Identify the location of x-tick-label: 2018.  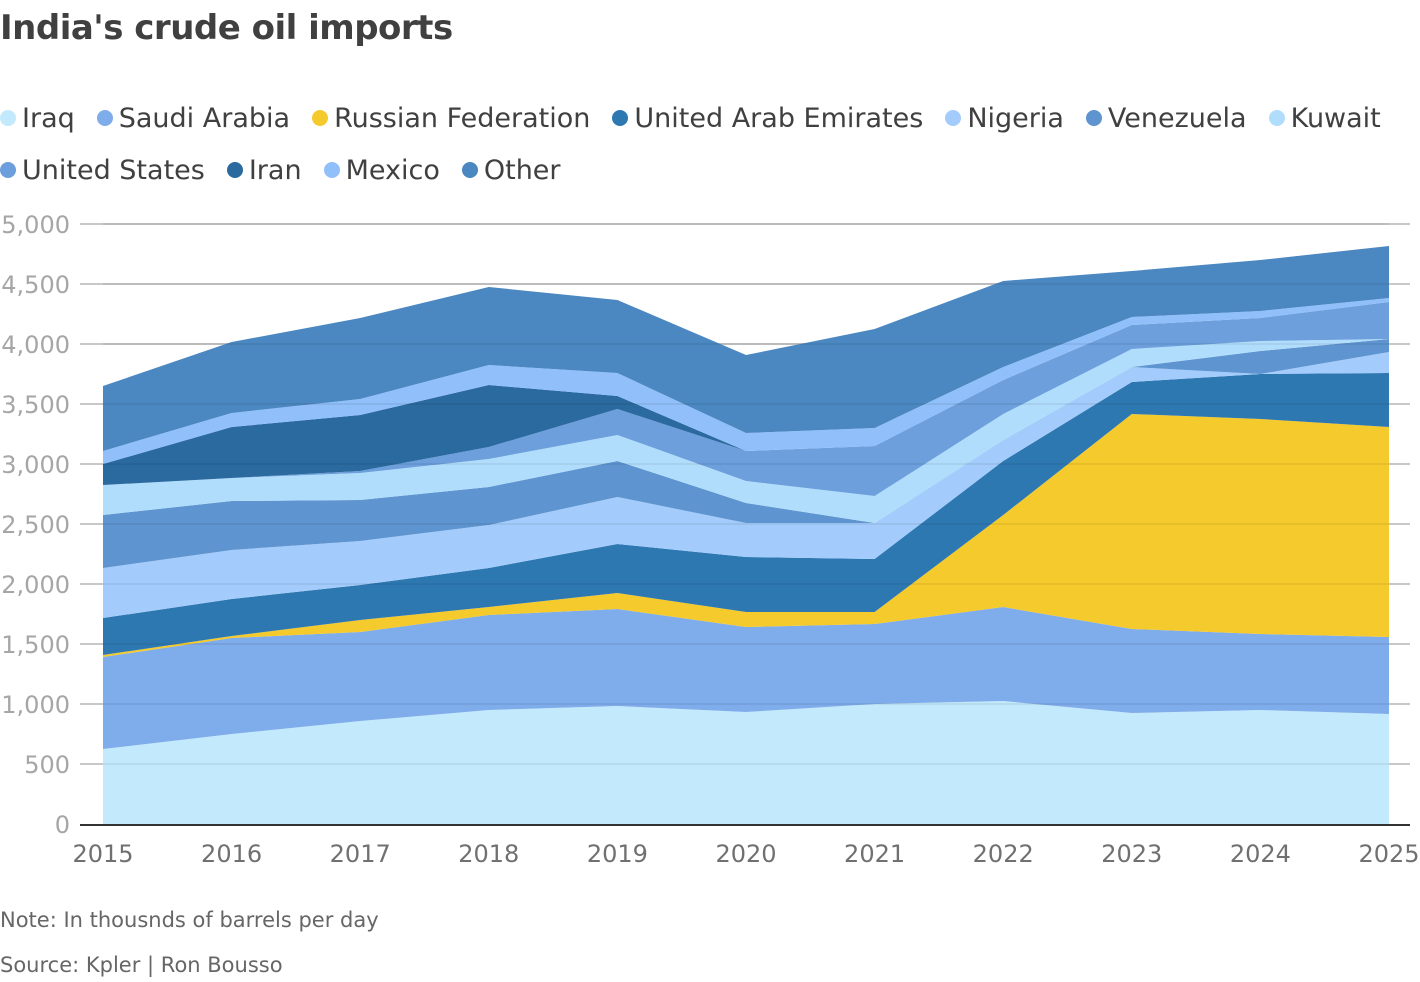
(488, 854).